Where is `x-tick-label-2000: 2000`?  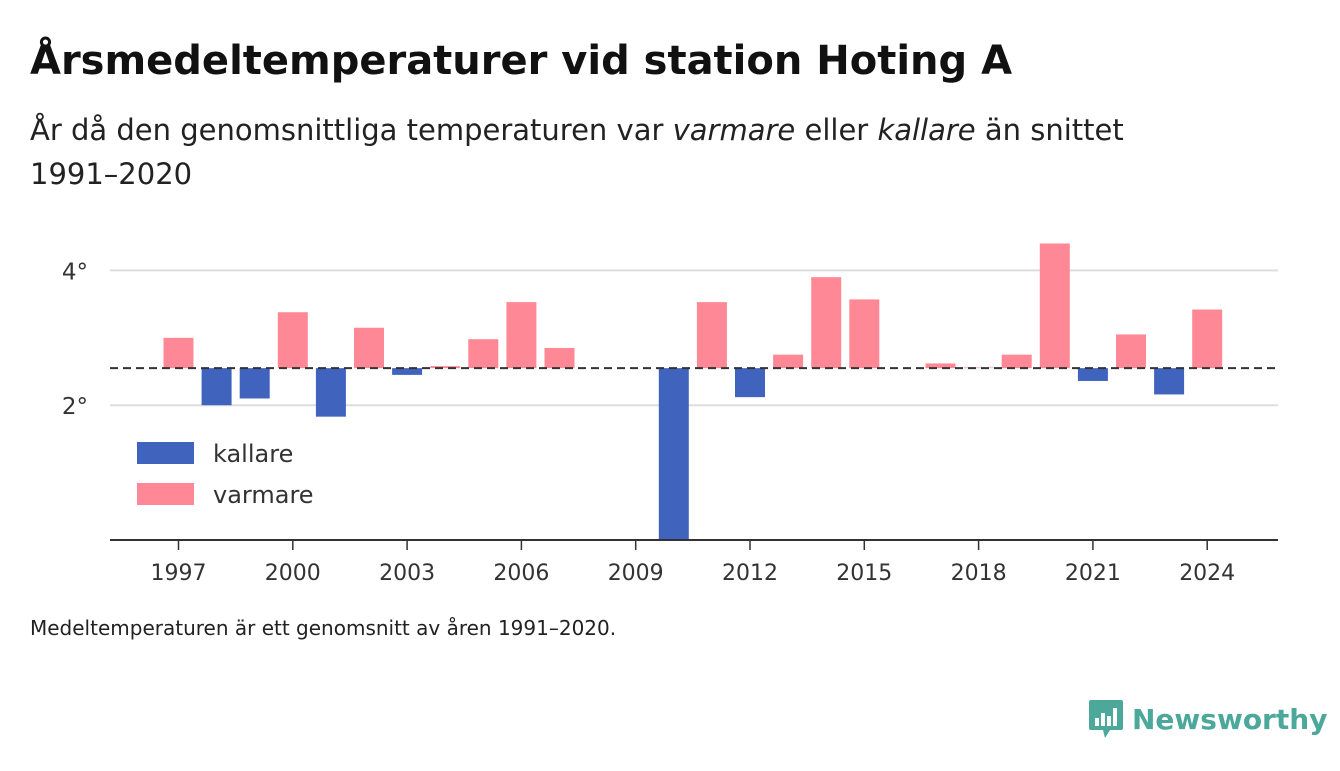
x-tick-label-2000: 2000 is located at coordinates (293, 573).